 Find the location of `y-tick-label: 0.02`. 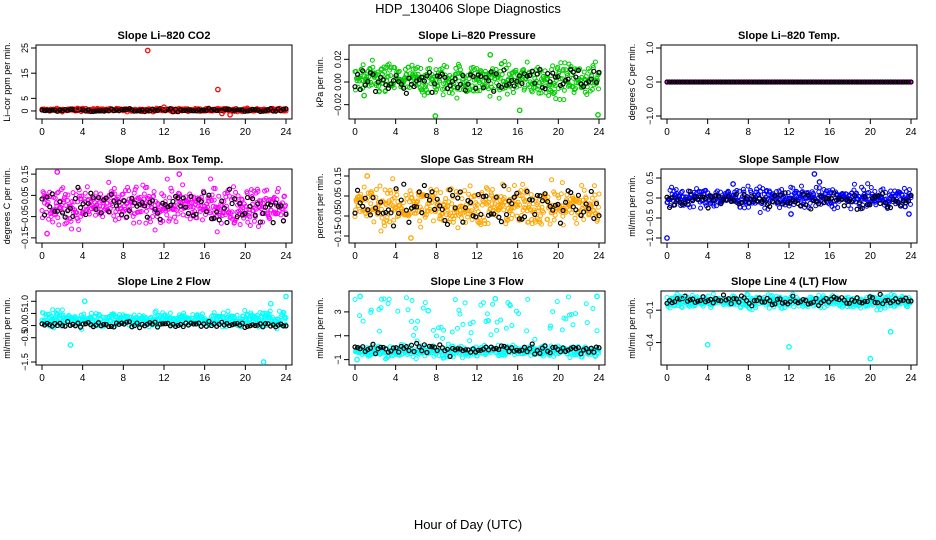

y-tick-label: 0.02 is located at coordinates (338, 60).